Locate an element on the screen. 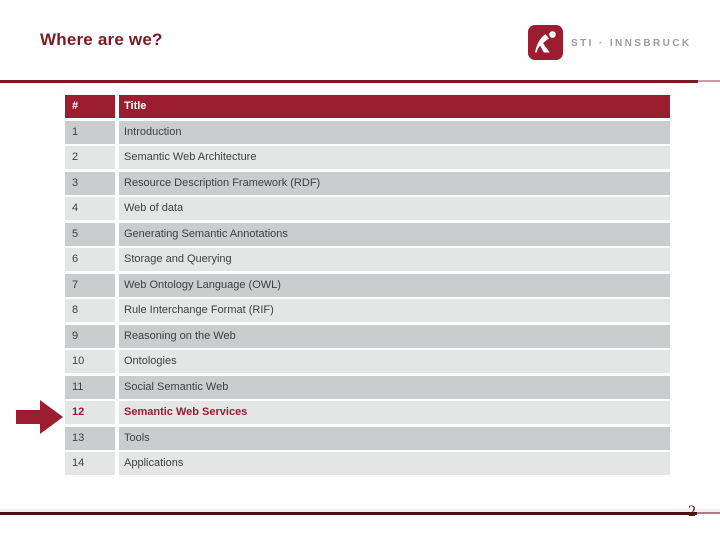  table-row: 2 Semantic Web Architecture is located at coordinates (367, 157).